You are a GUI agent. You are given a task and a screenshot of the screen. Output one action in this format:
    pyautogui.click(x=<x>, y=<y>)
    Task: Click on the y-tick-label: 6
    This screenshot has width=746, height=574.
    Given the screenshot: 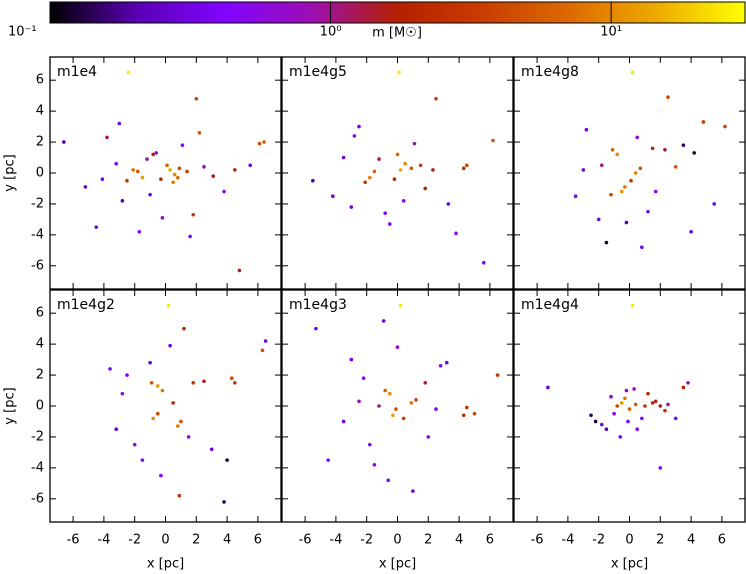 What is the action you would take?
    pyautogui.click(x=40, y=80)
    